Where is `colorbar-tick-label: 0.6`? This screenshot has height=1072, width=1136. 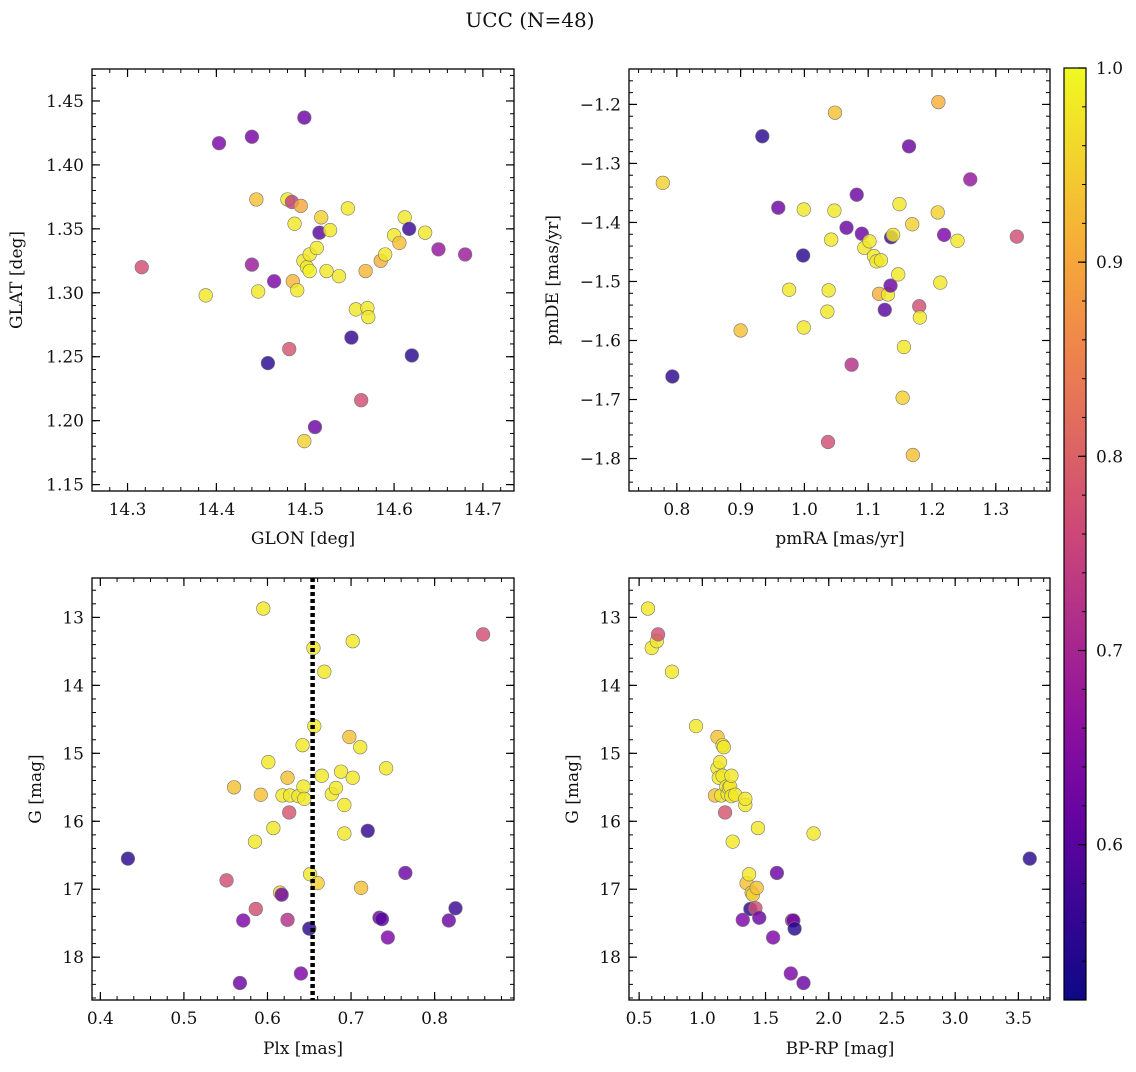
colorbar-tick-label: 0.6 is located at coordinates (1109, 846).